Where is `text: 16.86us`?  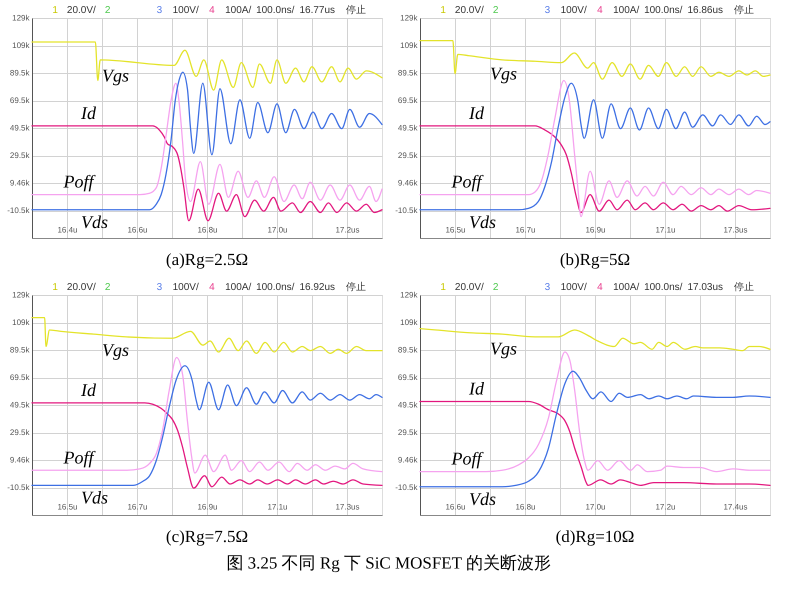
text: 16.86us is located at coordinates (705, 10).